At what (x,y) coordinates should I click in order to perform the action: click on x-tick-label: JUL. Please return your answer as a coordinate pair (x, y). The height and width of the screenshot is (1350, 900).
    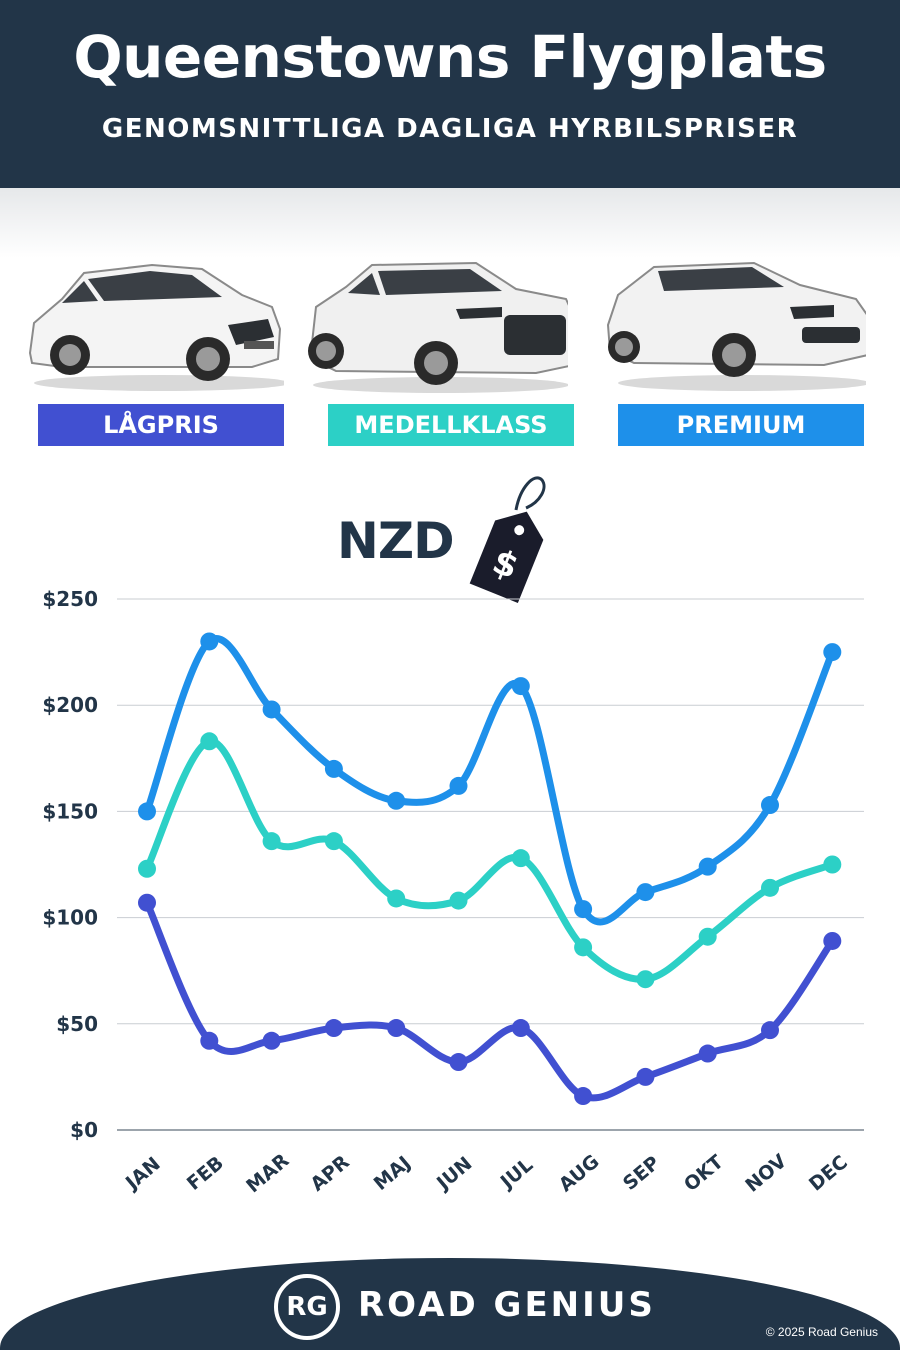
    Looking at the image, I should click on (516, 1174).